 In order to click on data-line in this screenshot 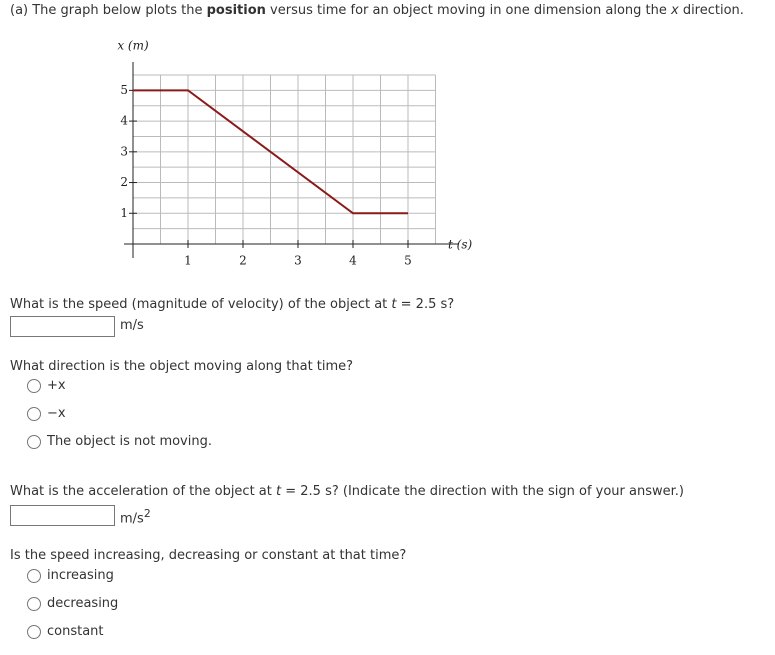, I will do `click(270, 152)`.